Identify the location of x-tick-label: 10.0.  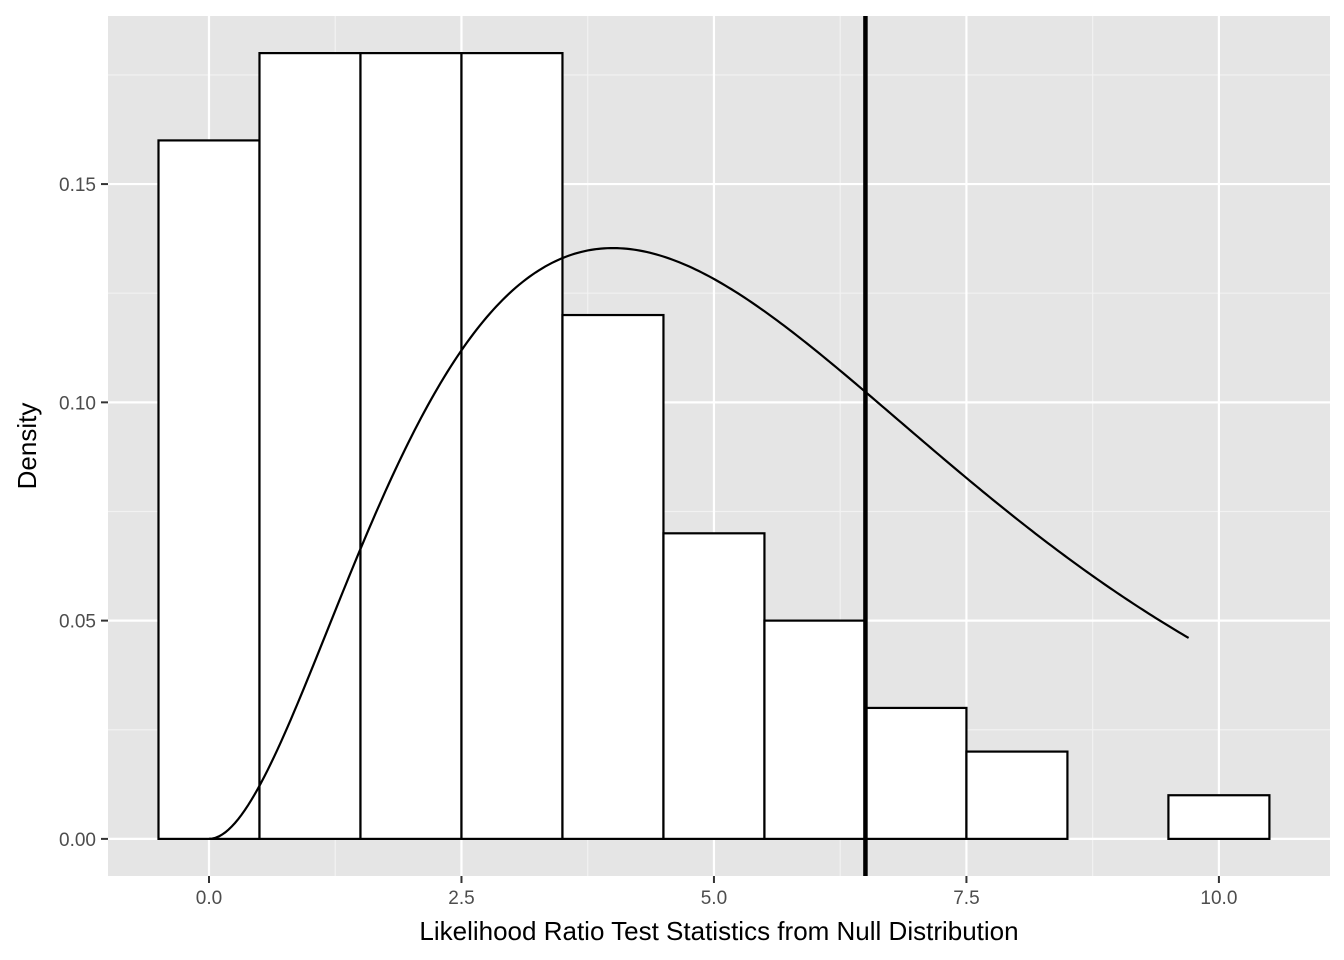
(1218, 898).